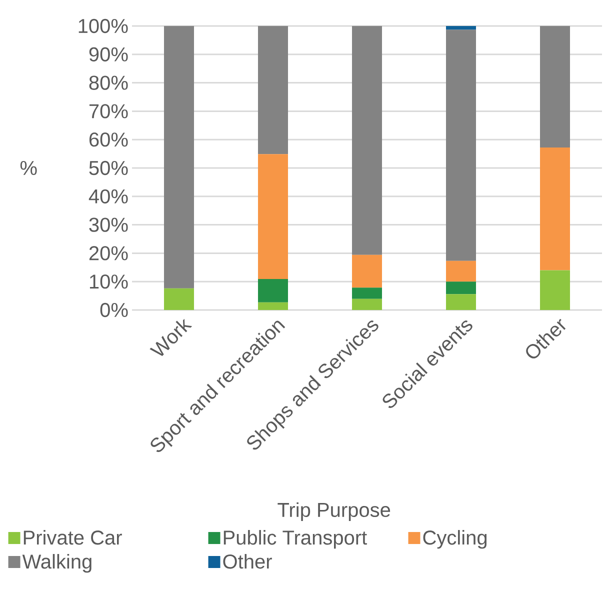  I want to click on legend-label: Private Car, so click(73, 537).